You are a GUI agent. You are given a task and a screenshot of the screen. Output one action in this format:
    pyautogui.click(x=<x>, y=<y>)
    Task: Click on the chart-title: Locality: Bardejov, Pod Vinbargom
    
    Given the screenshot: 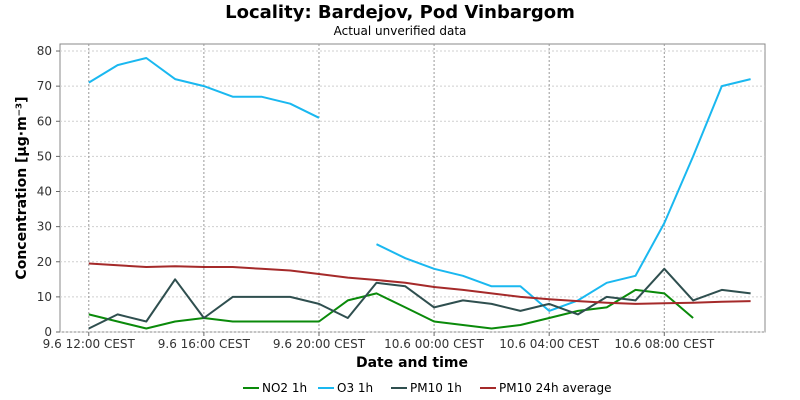 What is the action you would take?
    pyautogui.click(x=400, y=12)
    